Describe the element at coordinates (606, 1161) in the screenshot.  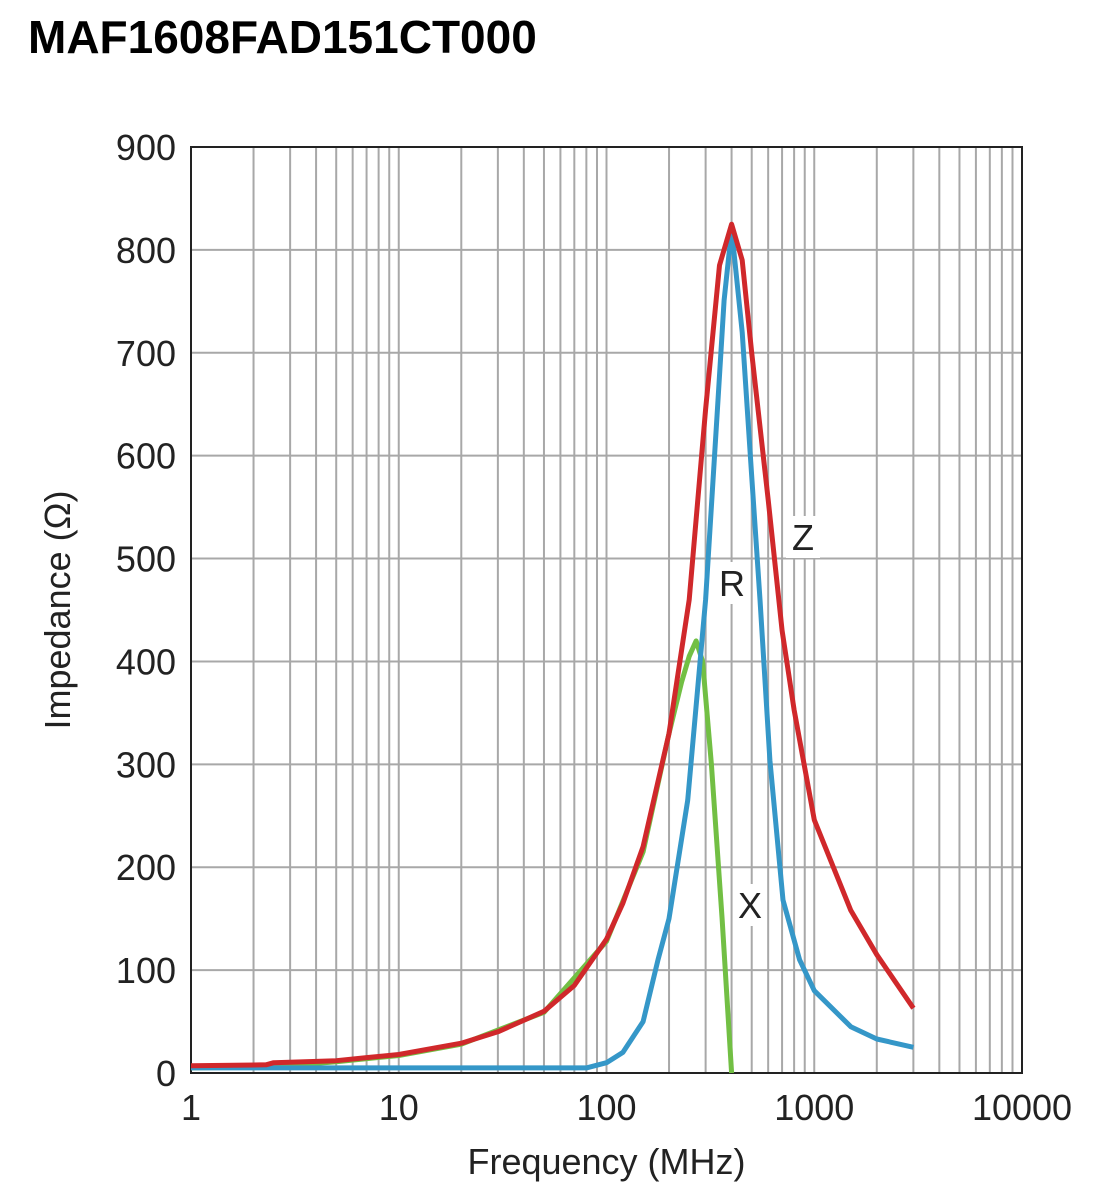
I see `x-axis-label: Frequency (MHz)` at that location.